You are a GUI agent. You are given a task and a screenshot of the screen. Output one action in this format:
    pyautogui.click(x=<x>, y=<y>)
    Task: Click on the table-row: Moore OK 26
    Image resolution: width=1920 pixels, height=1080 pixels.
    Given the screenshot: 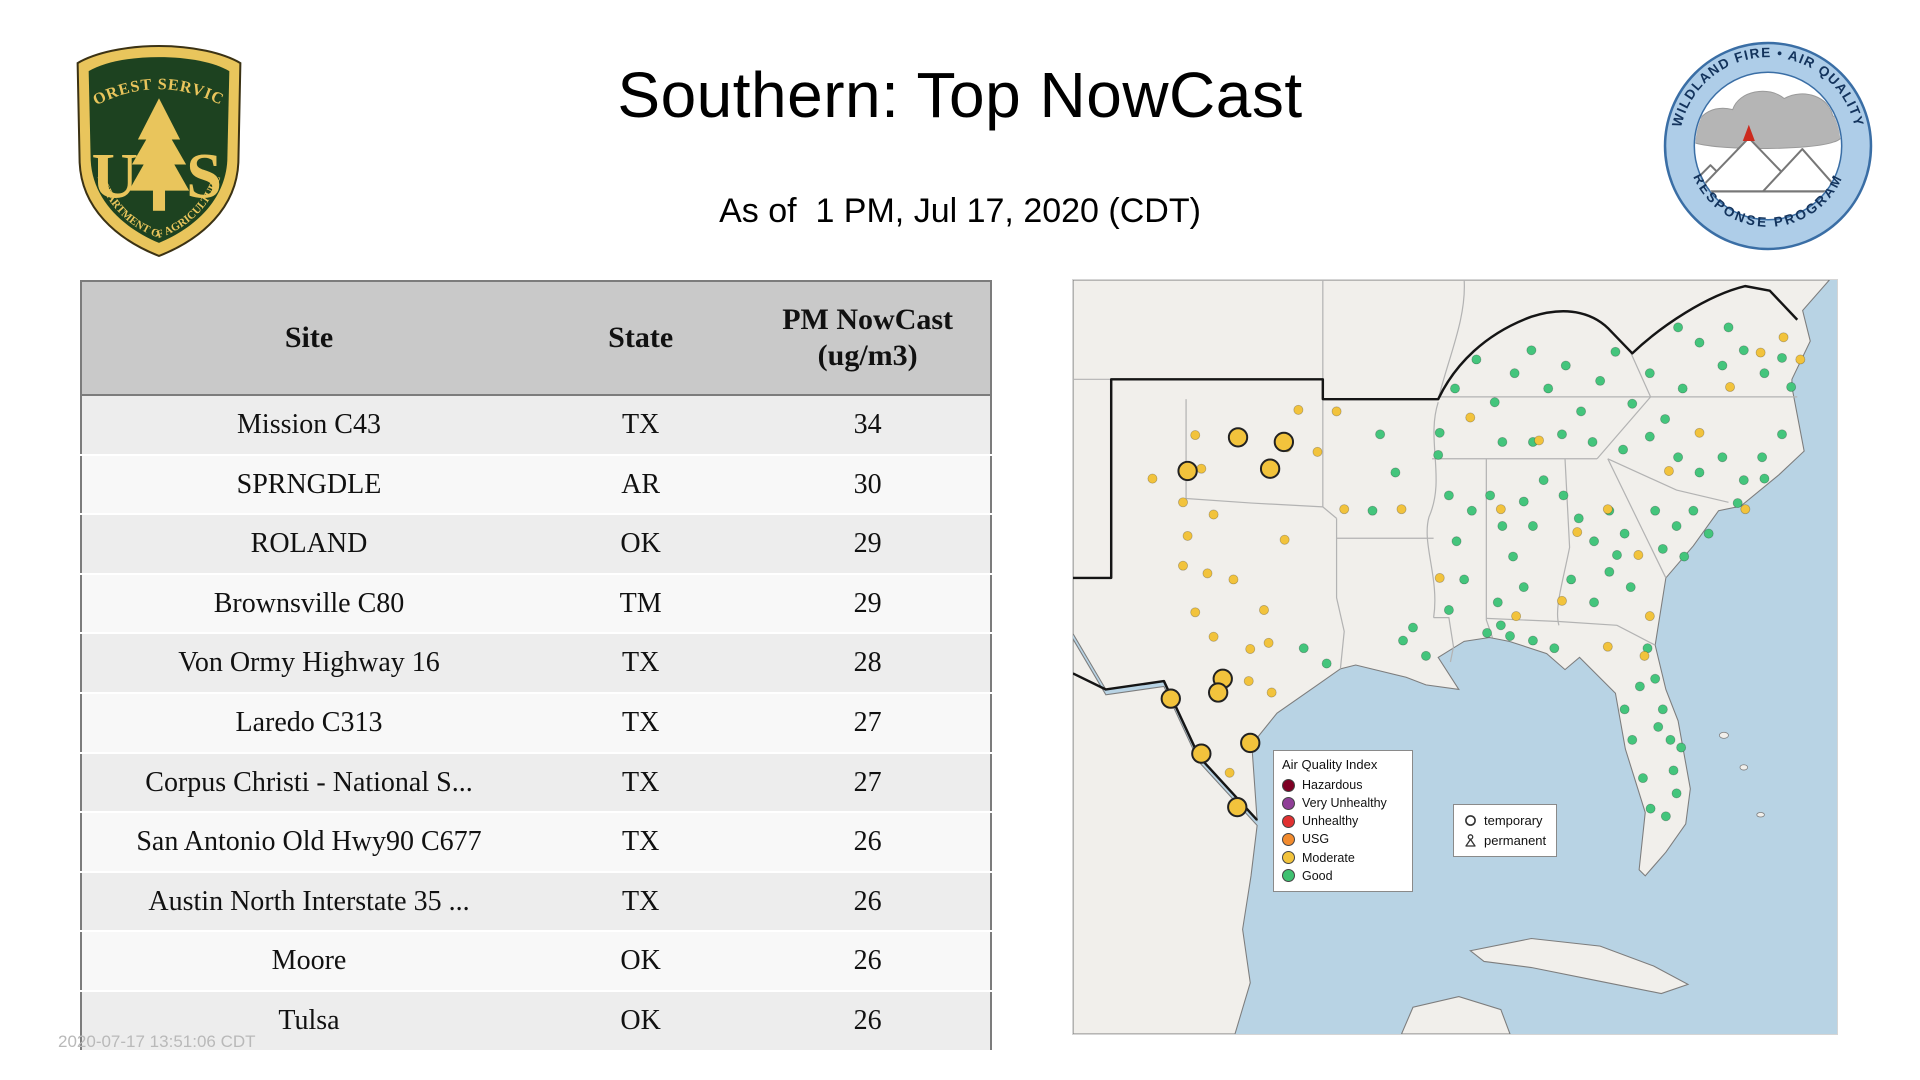 What is the action you would take?
    pyautogui.click(x=536, y=961)
    